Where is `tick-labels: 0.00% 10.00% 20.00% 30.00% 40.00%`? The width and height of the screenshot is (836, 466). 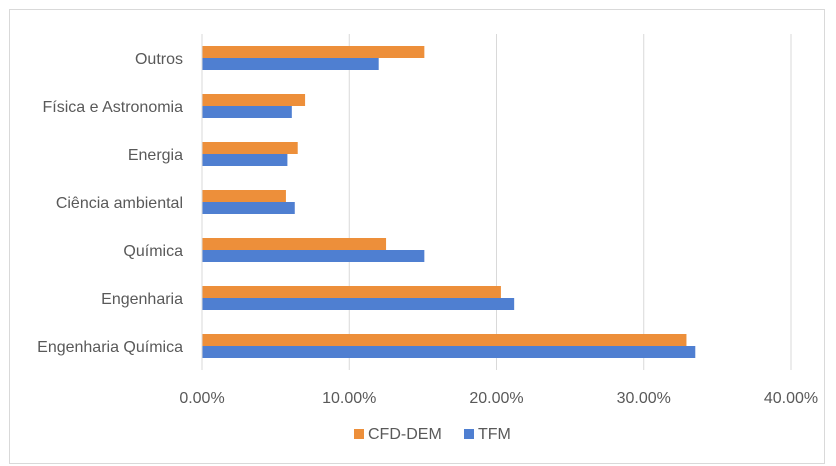
tick-labels: 0.00% 10.00% 20.00% 30.00% 40.00% is located at coordinates (498, 398).